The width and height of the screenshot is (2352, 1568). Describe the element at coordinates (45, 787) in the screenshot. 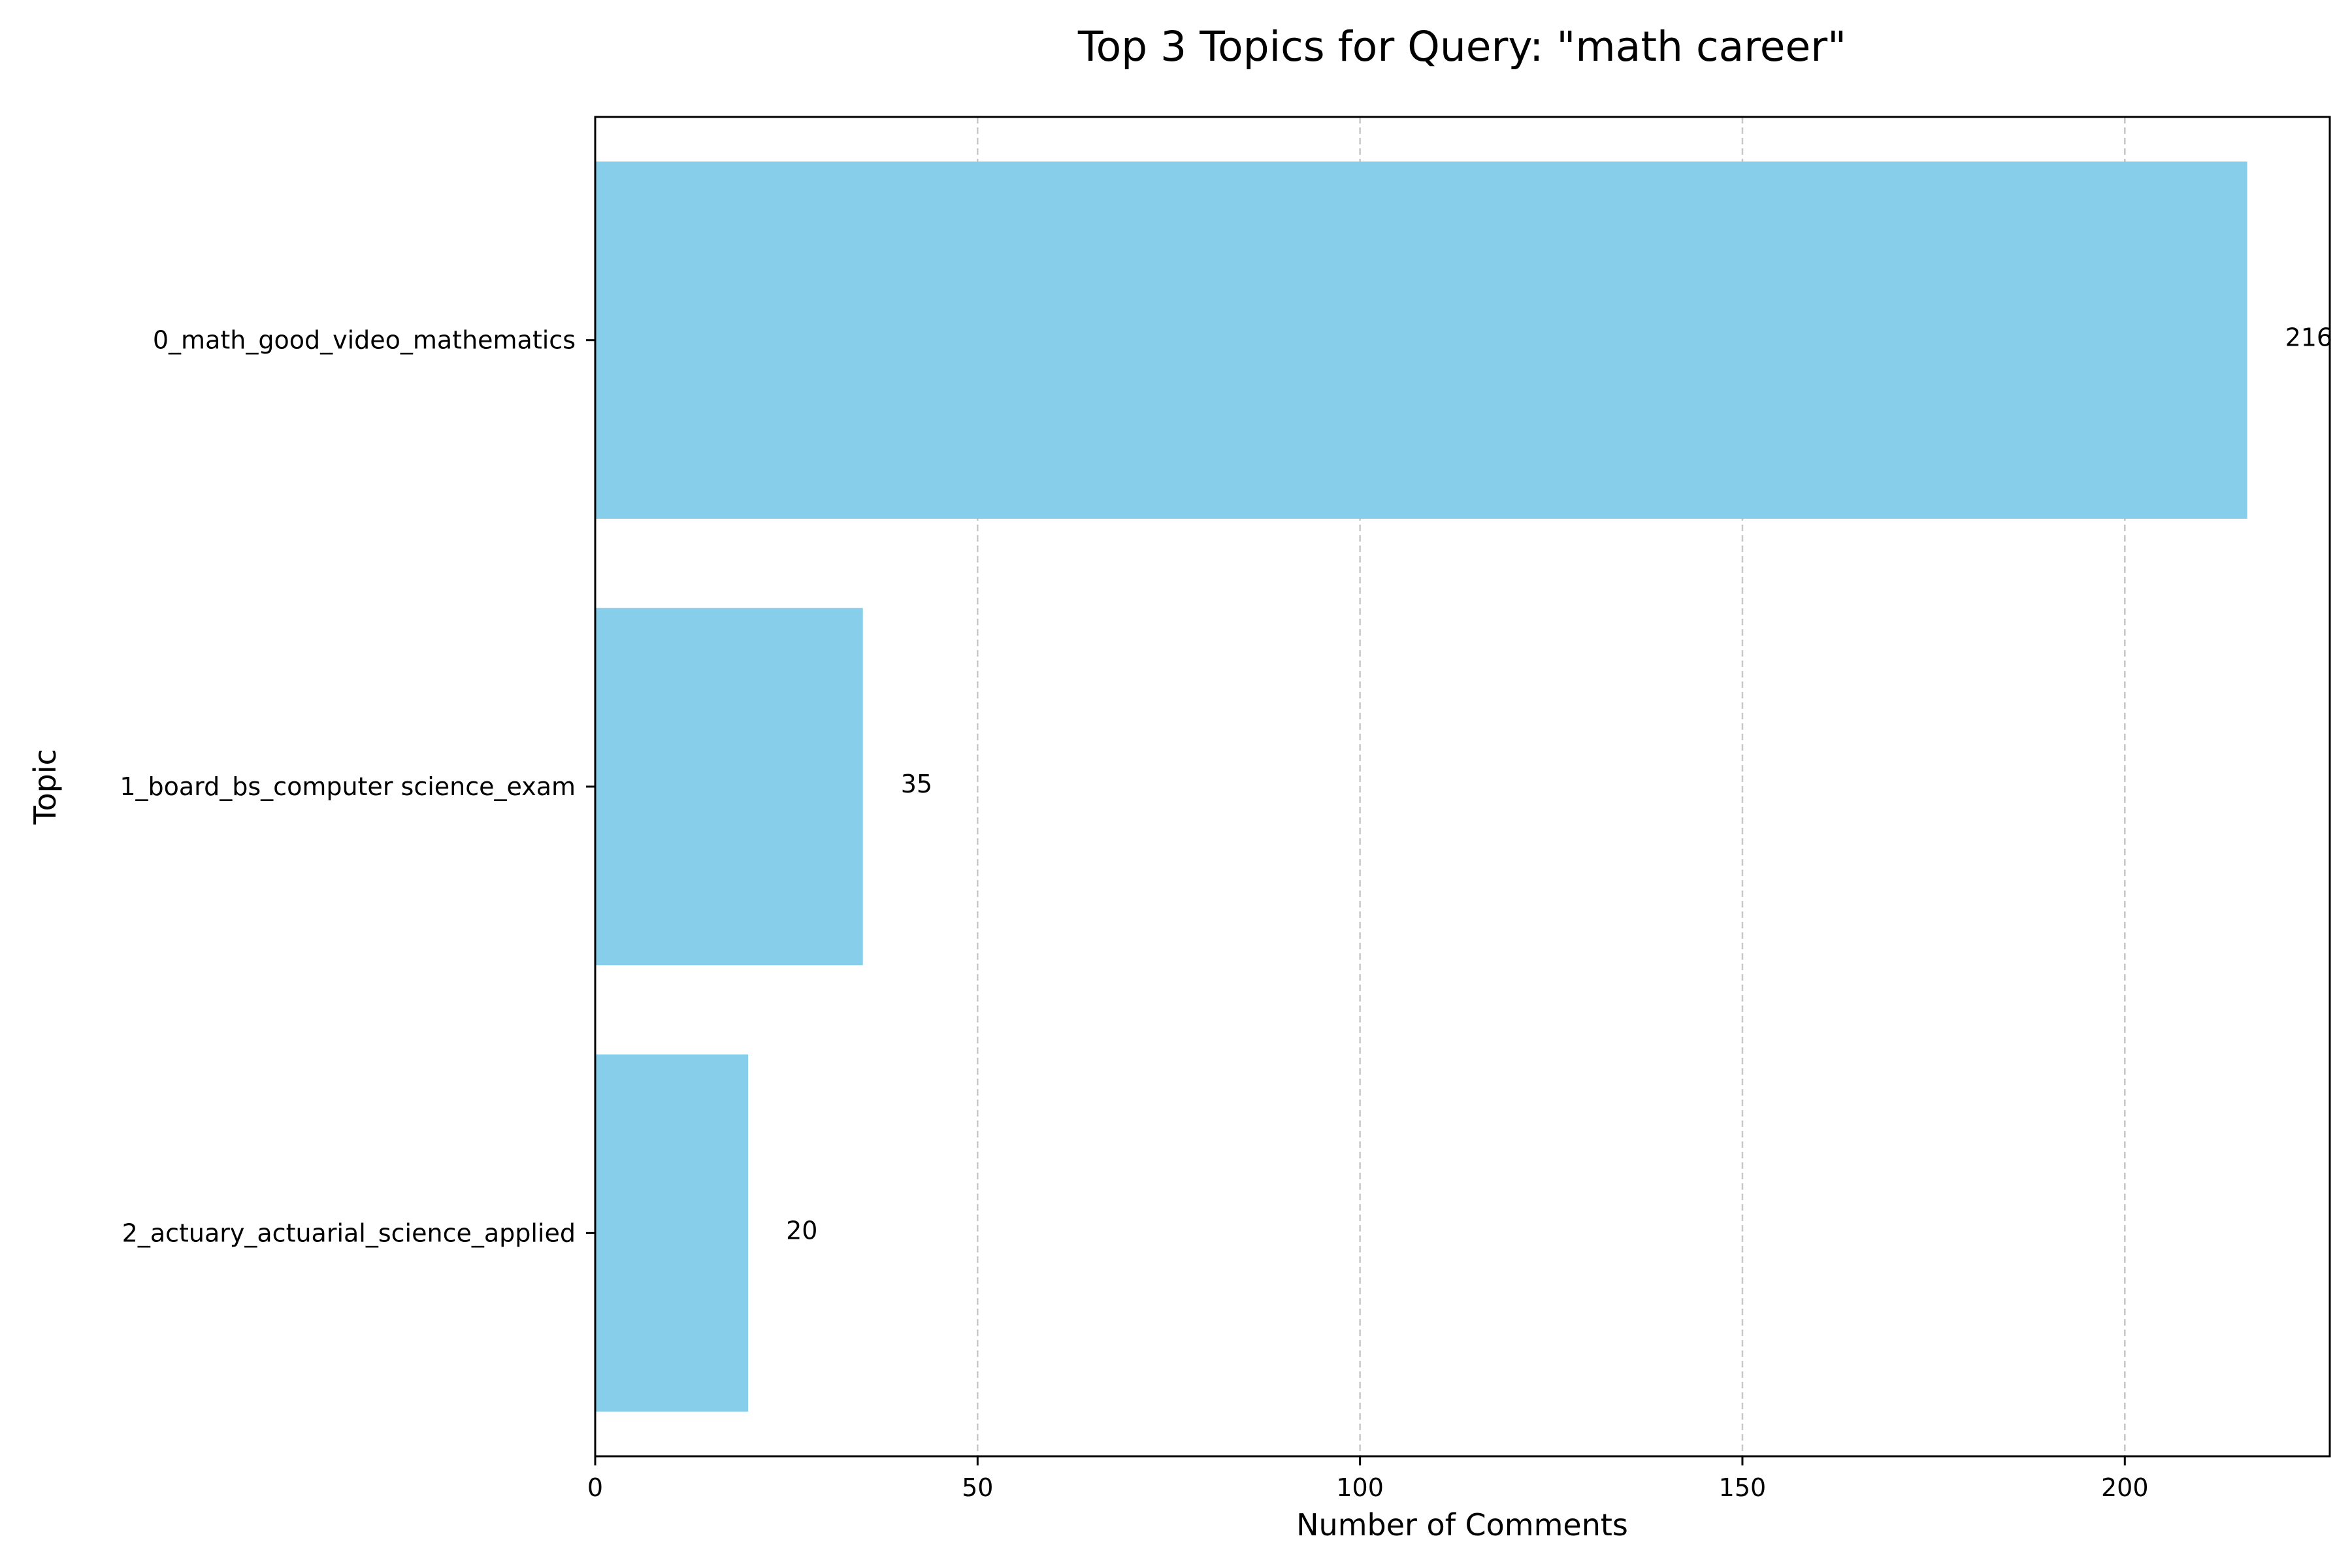

I see `y-axis-label: Topic` at that location.